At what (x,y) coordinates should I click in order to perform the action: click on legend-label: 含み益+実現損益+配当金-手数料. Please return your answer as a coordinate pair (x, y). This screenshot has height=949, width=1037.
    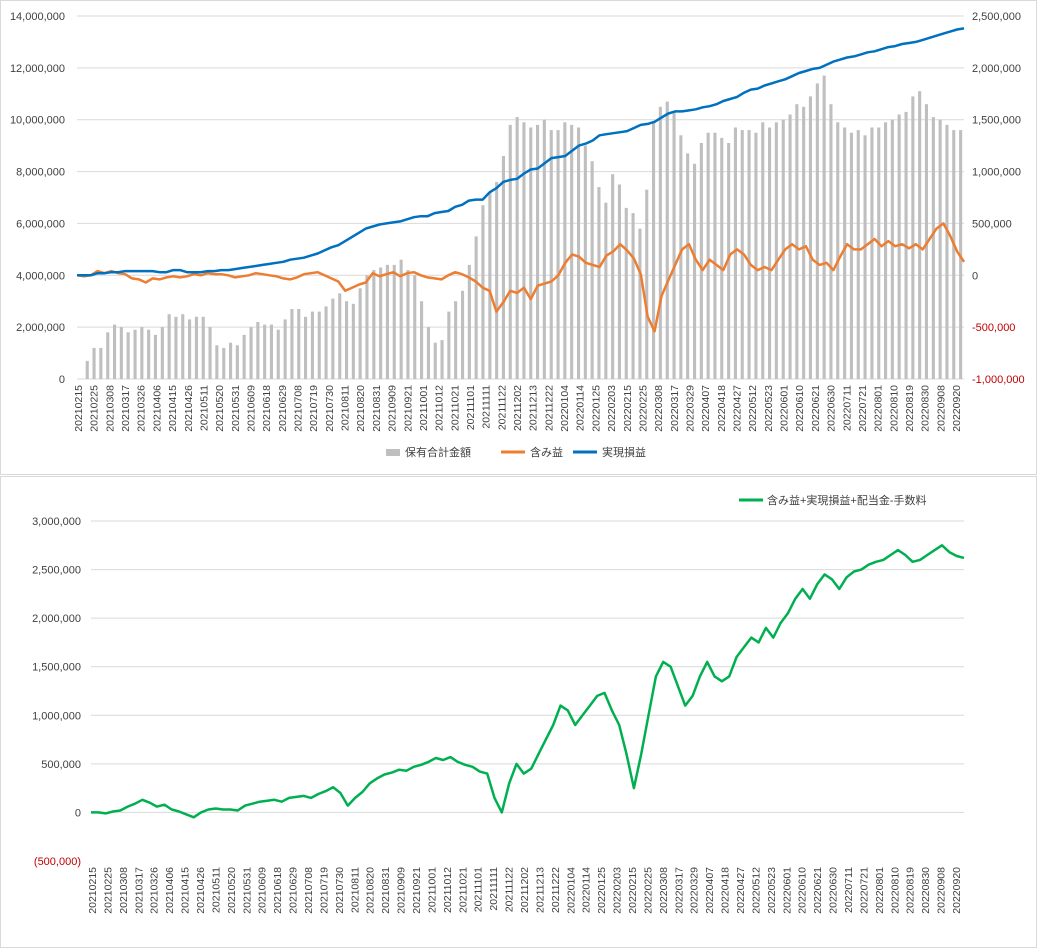
    Looking at the image, I should click on (847, 500).